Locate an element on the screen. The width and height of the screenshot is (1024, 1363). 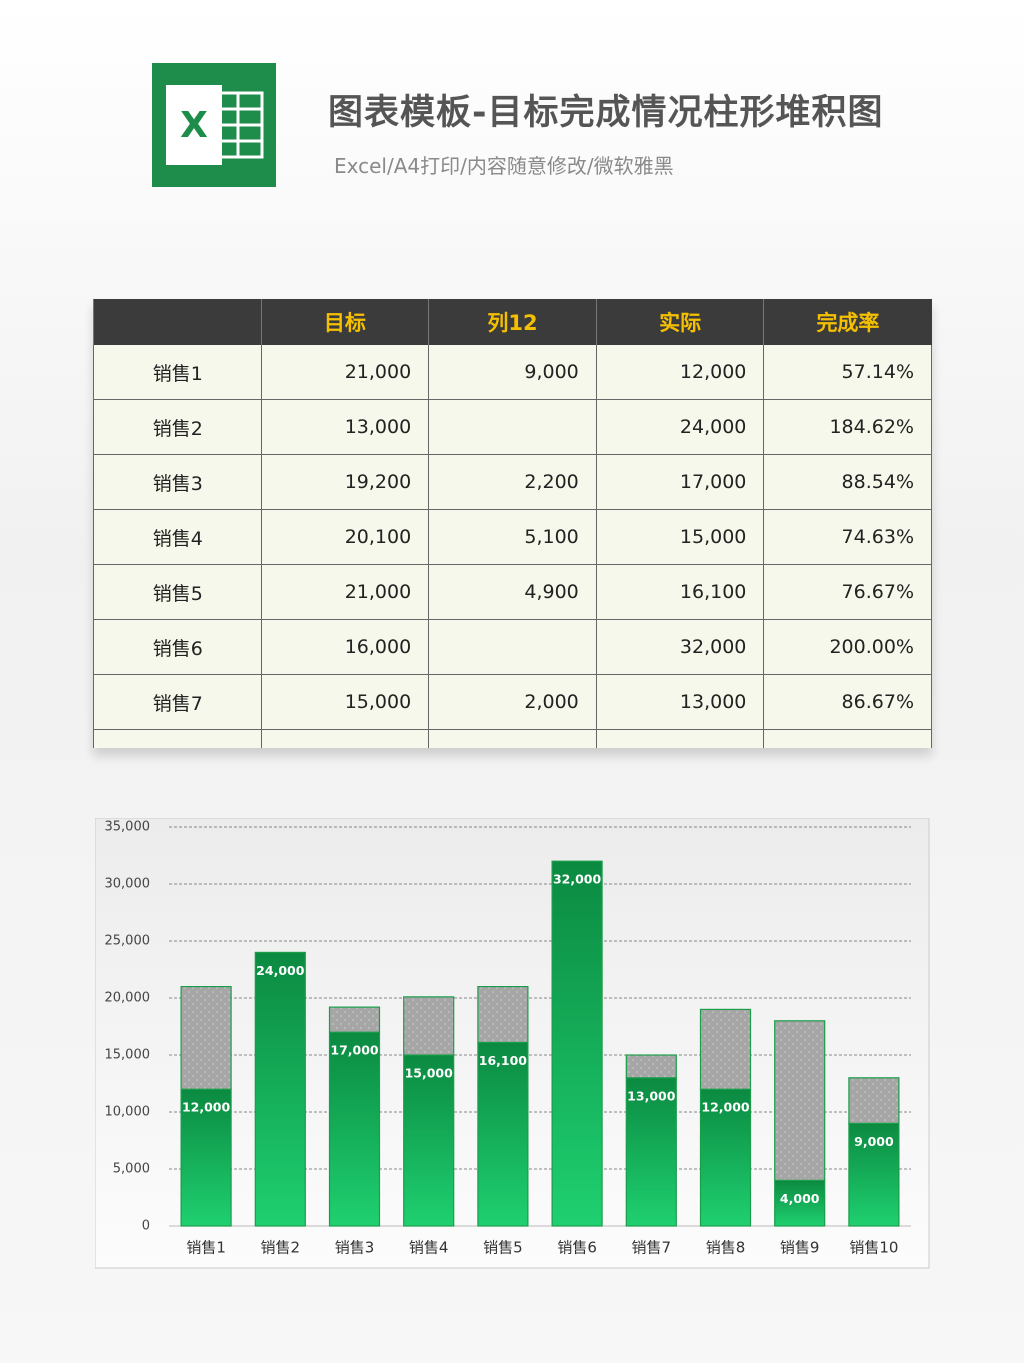
table-row: 销售4 20,100 5,100 15,000 74.63% is located at coordinates (512, 537).